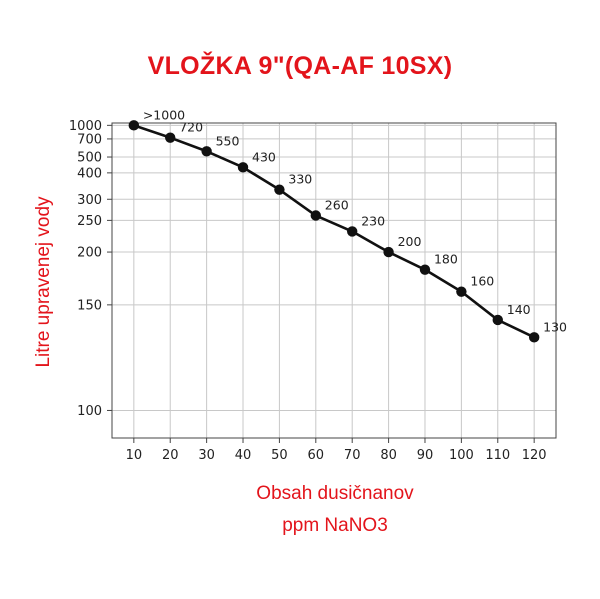  Describe the element at coordinates (335, 493) in the screenshot. I see `x-axis-title-line1: Obsah dusičnanov` at that location.